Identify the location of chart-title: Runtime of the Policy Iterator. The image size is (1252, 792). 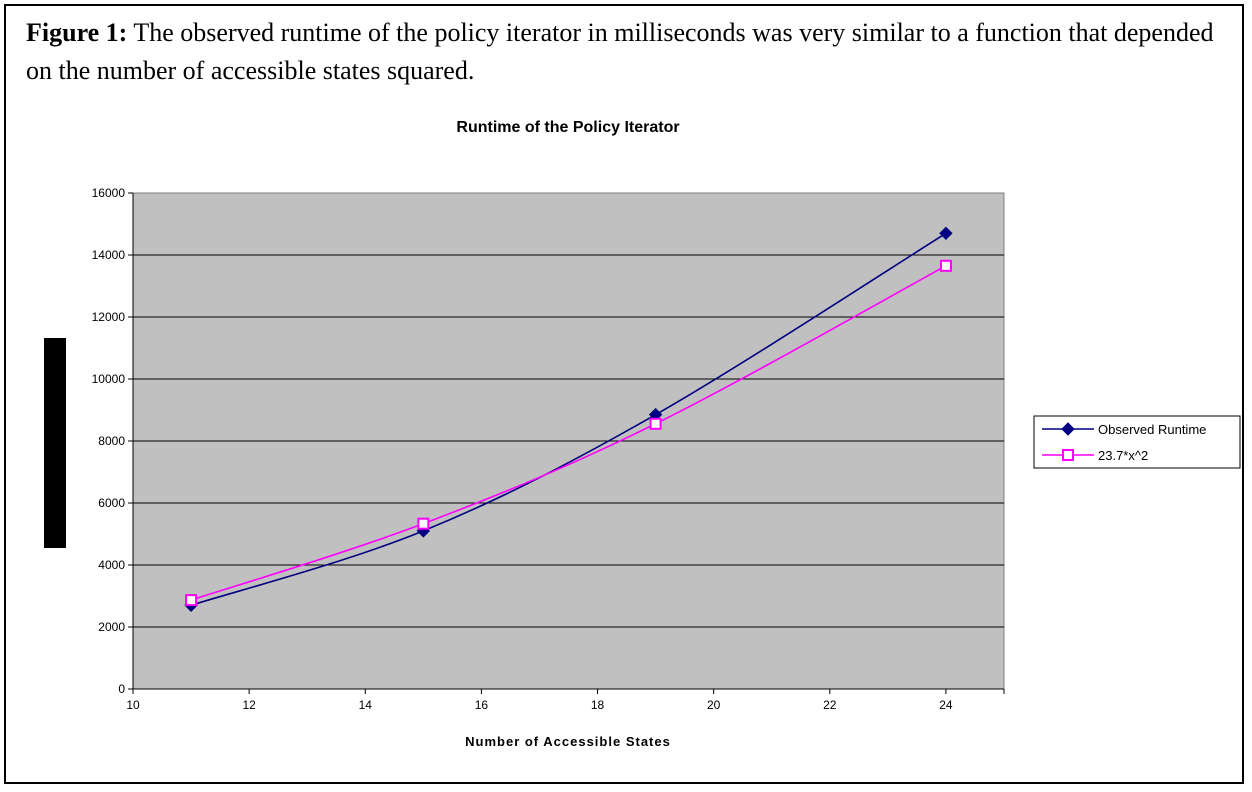
(567, 127).